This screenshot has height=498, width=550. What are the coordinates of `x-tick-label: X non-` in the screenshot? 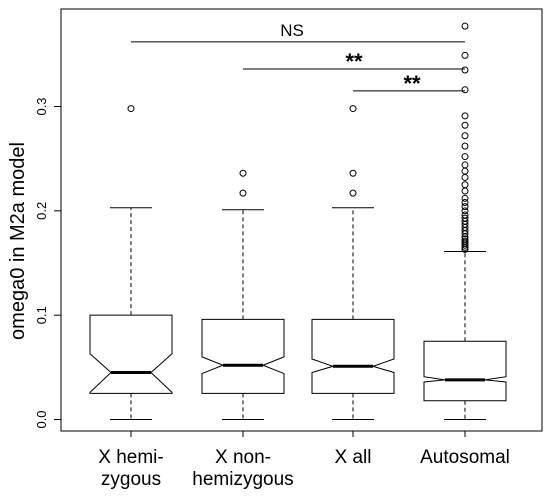 It's located at (243, 457).